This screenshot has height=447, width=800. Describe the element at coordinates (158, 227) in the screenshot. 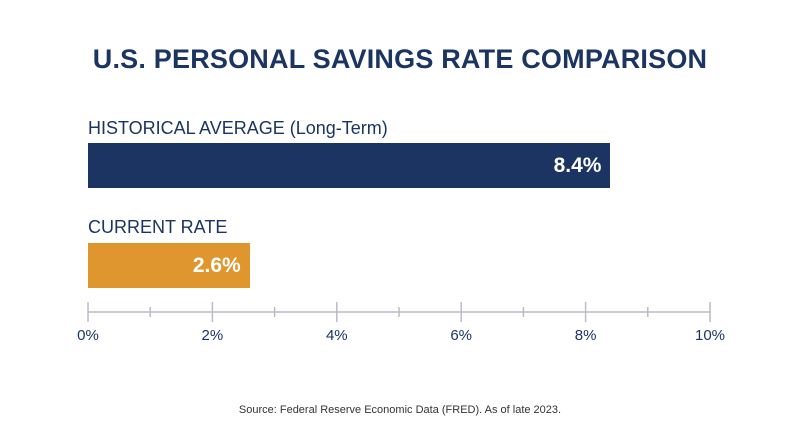

I see `category-label-current-rate: CURRENT RATE` at that location.